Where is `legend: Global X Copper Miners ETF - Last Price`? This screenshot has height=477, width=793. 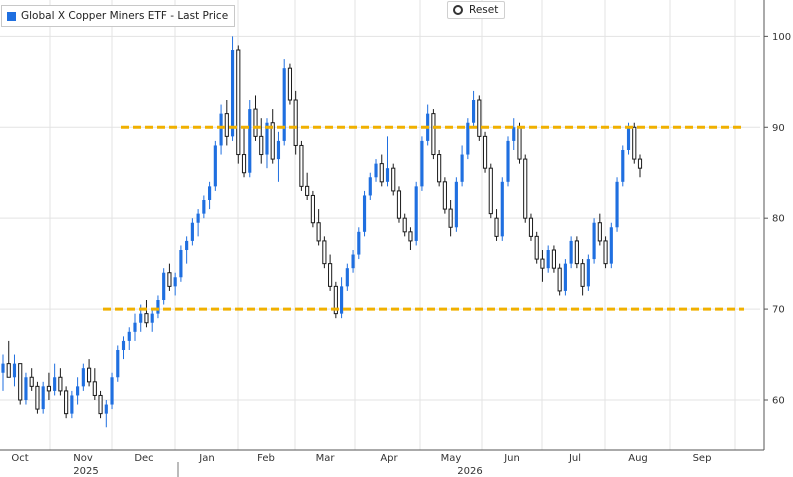 legend: Global X Copper Miners ETF - Last Price is located at coordinates (118, 16).